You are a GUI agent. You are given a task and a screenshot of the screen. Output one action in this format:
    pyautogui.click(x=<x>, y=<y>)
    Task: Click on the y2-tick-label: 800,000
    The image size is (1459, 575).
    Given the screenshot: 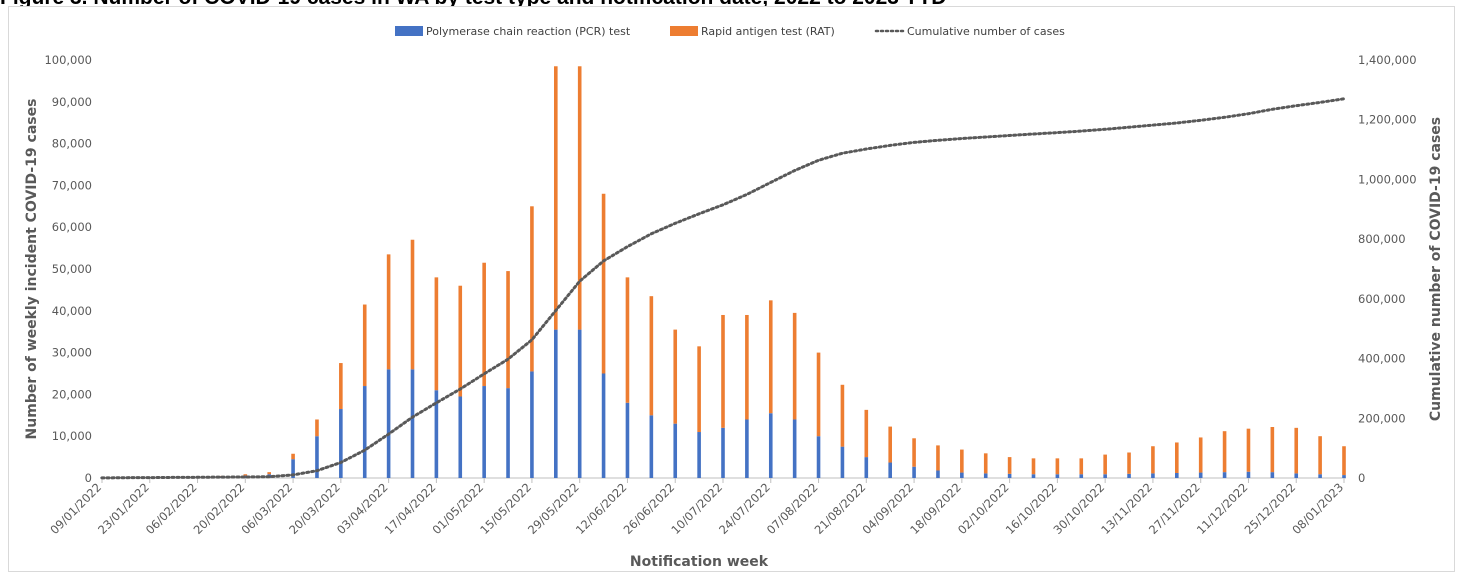 What is the action you would take?
    pyautogui.click(x=1382, y=239)
    